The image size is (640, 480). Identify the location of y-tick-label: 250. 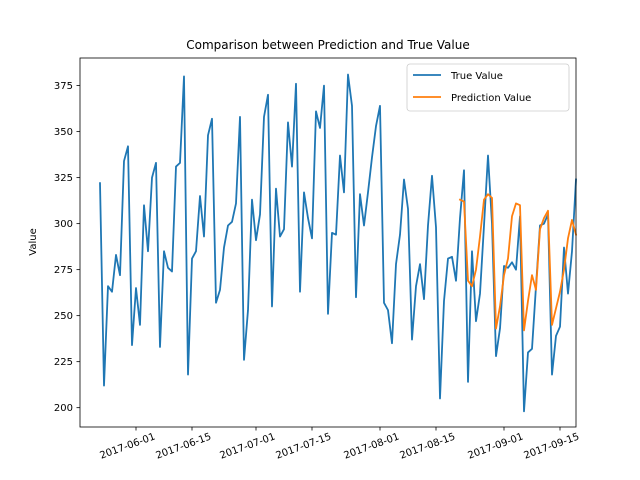
(63, 316).